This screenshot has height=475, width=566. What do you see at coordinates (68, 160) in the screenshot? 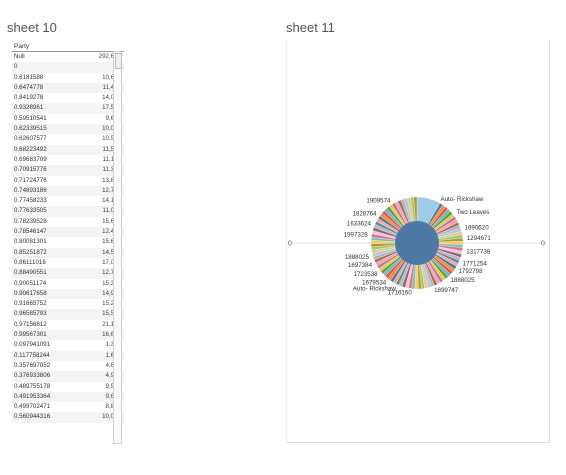
I see `table-row: 0.69683709 11,142` at bounding box center [68, 160].